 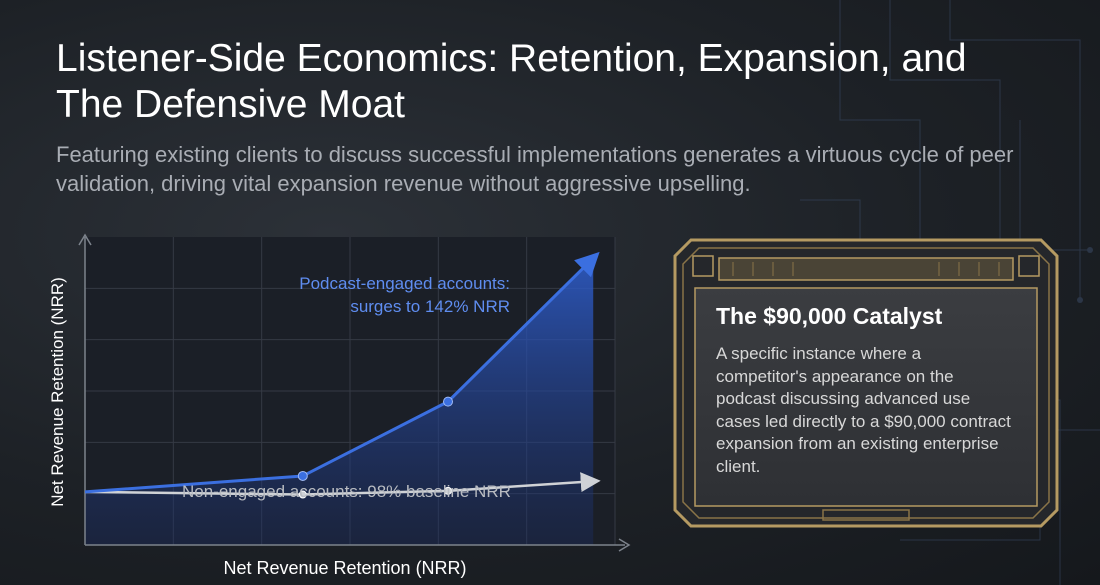 What do you see at coordinates (624, 545) in the screenshot?
I see `x-axis-arrow` at bounding box center [624, 545].